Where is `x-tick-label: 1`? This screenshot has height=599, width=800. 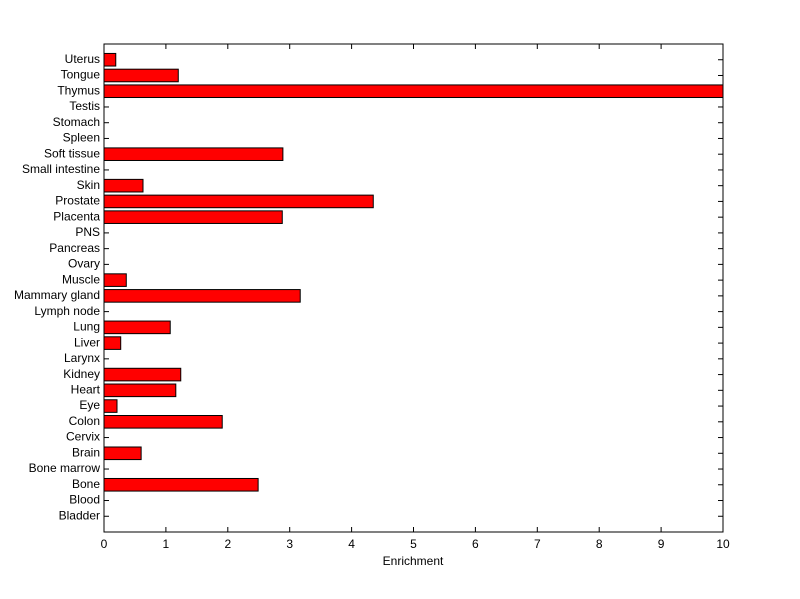 x-tick-label: 1 is located at coordinates (166, 544).